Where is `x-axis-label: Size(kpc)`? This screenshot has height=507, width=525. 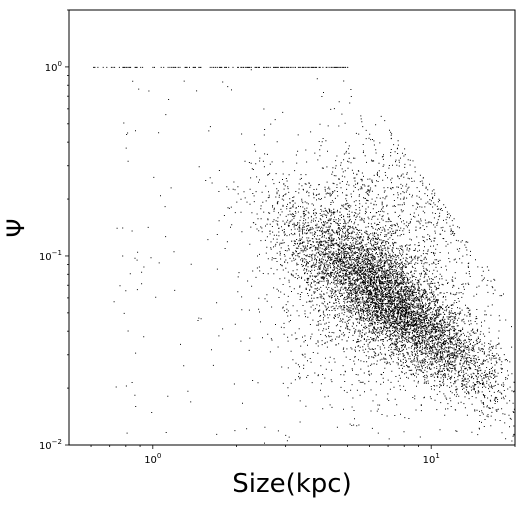 x-axis-label: Size(kpc) is located at coordinates (292, 484).